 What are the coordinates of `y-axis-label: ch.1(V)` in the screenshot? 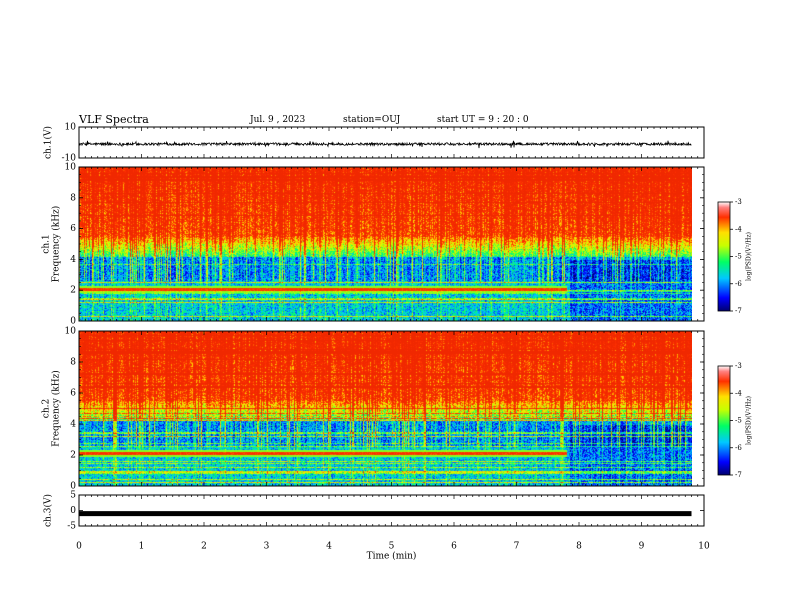 It's located at (48, 142).